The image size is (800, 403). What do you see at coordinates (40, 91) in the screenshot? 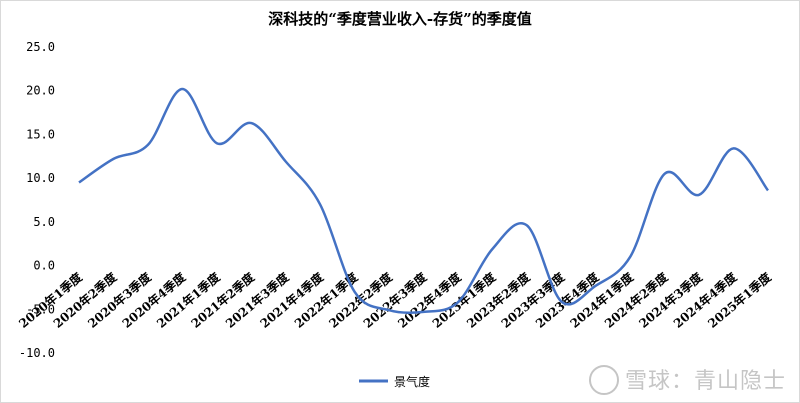
I see `y-tick-label: 20.0` at bounding box center [40, 91].